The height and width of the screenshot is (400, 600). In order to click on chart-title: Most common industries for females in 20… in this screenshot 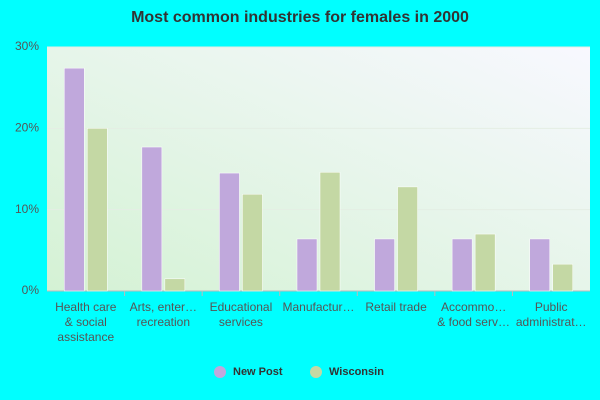, I will do `click(300, 17)`.